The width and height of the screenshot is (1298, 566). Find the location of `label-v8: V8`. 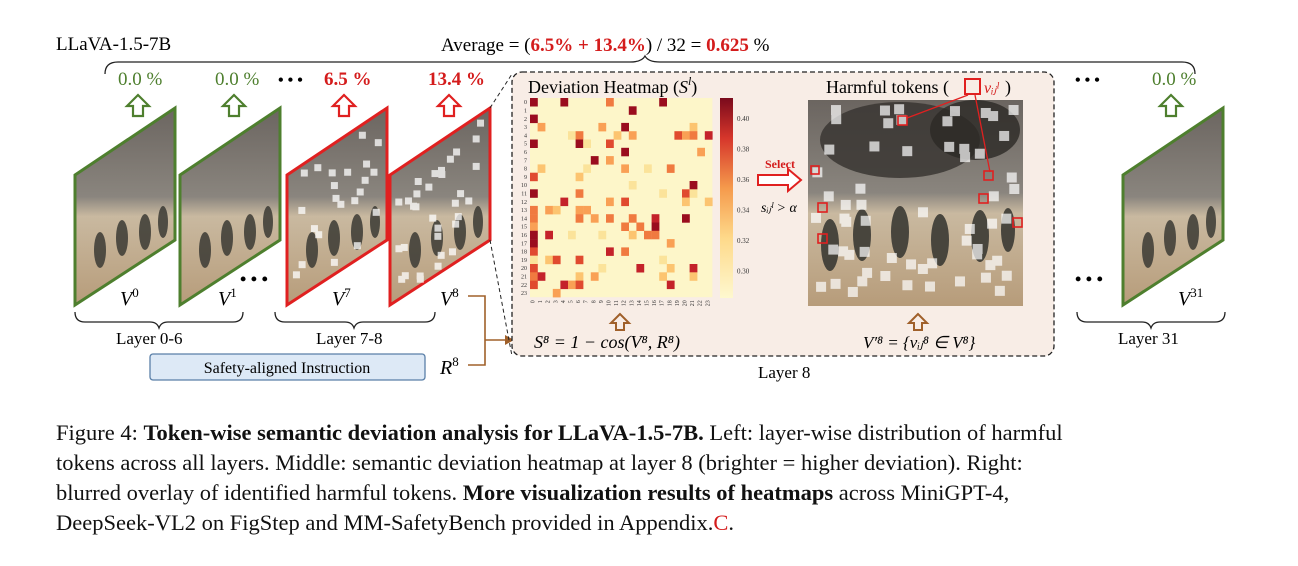

label-v8: V8 is located at coordinates (449, 297).